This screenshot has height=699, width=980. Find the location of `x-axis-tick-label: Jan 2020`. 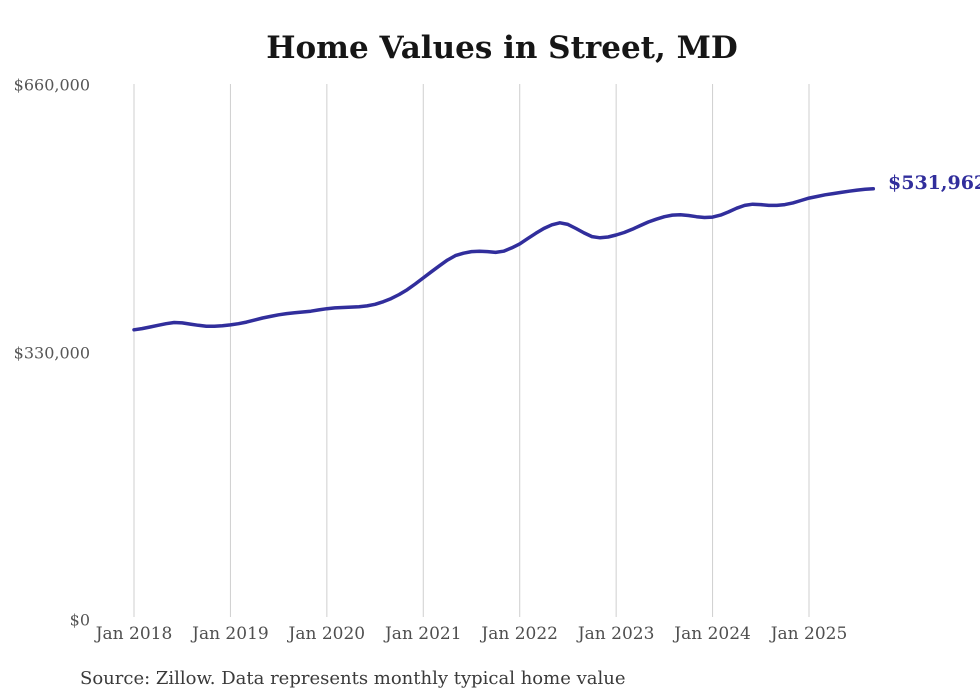

x-axis-tick-label: Jan 2020 is located at coordinates (327, 634).